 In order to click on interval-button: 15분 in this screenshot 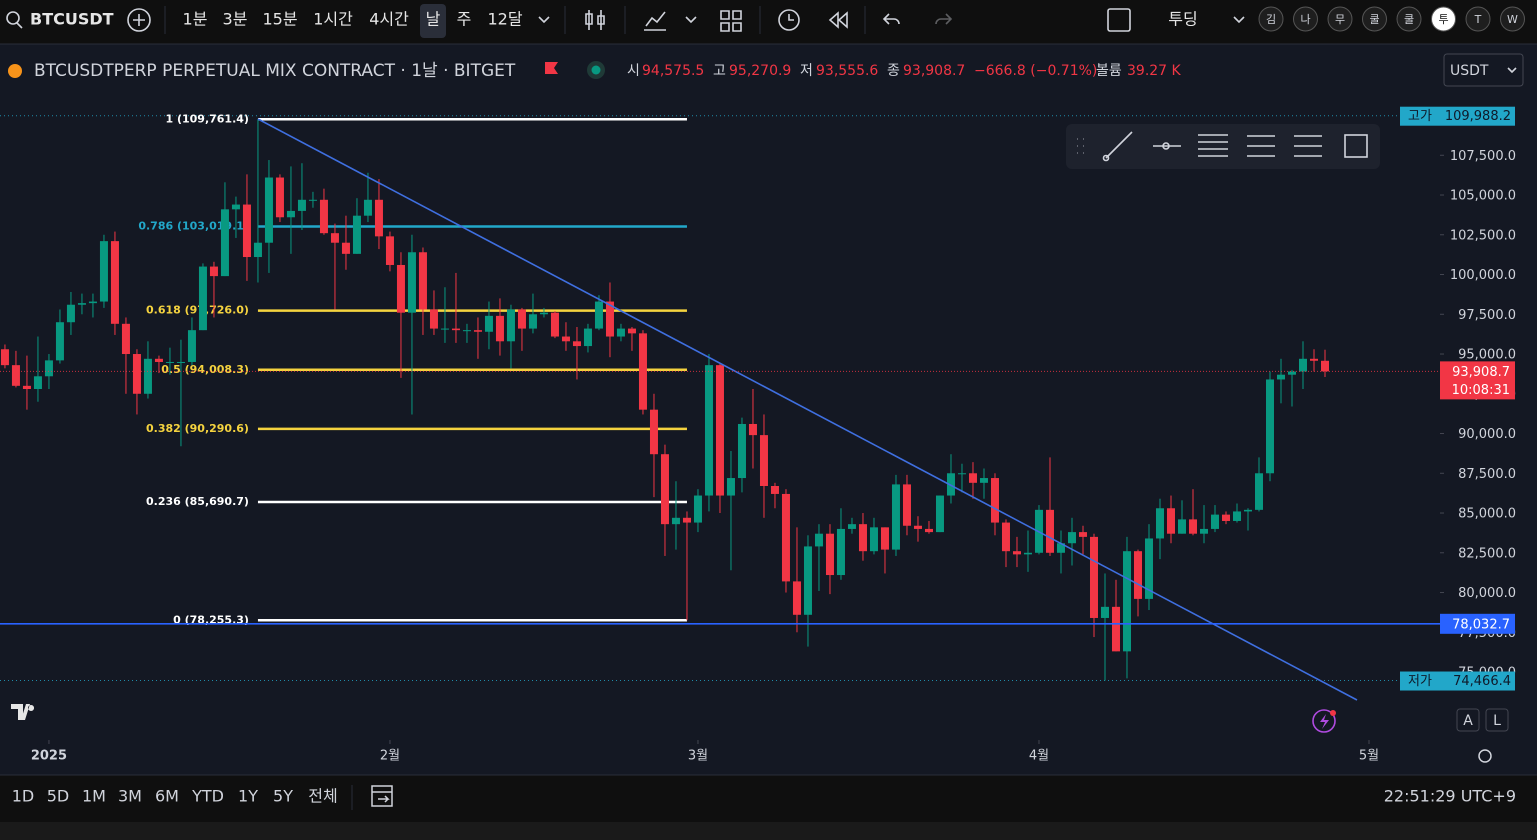, I will do `click(279, 19)`.